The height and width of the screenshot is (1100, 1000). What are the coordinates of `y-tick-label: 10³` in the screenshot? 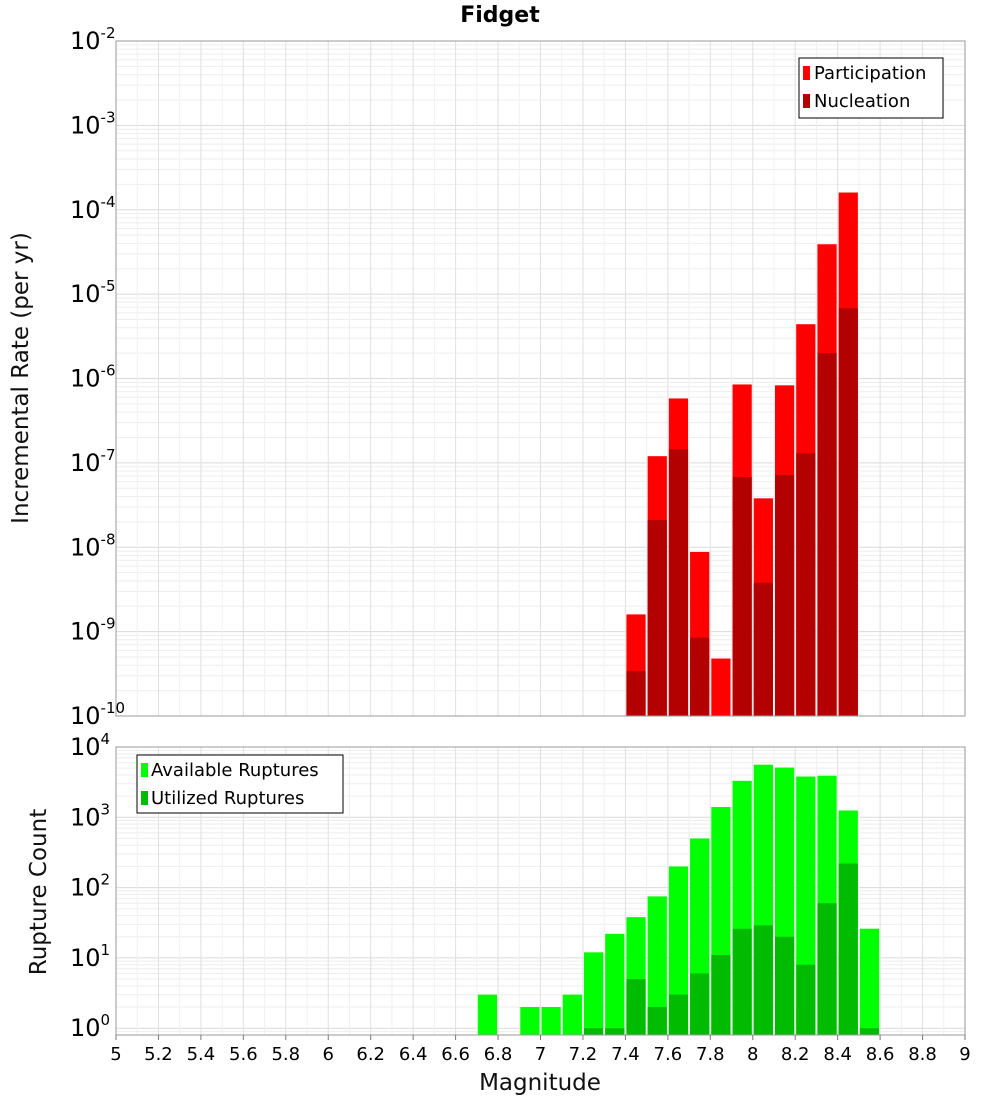 It's located at (90, 815).